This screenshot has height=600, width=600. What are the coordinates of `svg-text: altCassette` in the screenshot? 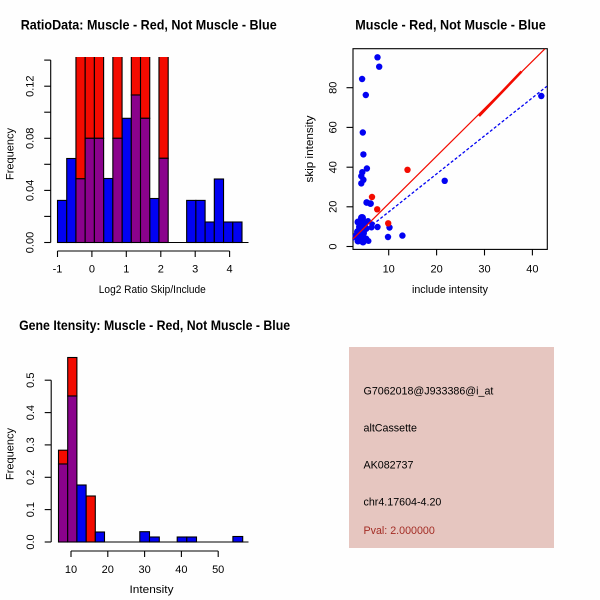 It's located at (391, 429).